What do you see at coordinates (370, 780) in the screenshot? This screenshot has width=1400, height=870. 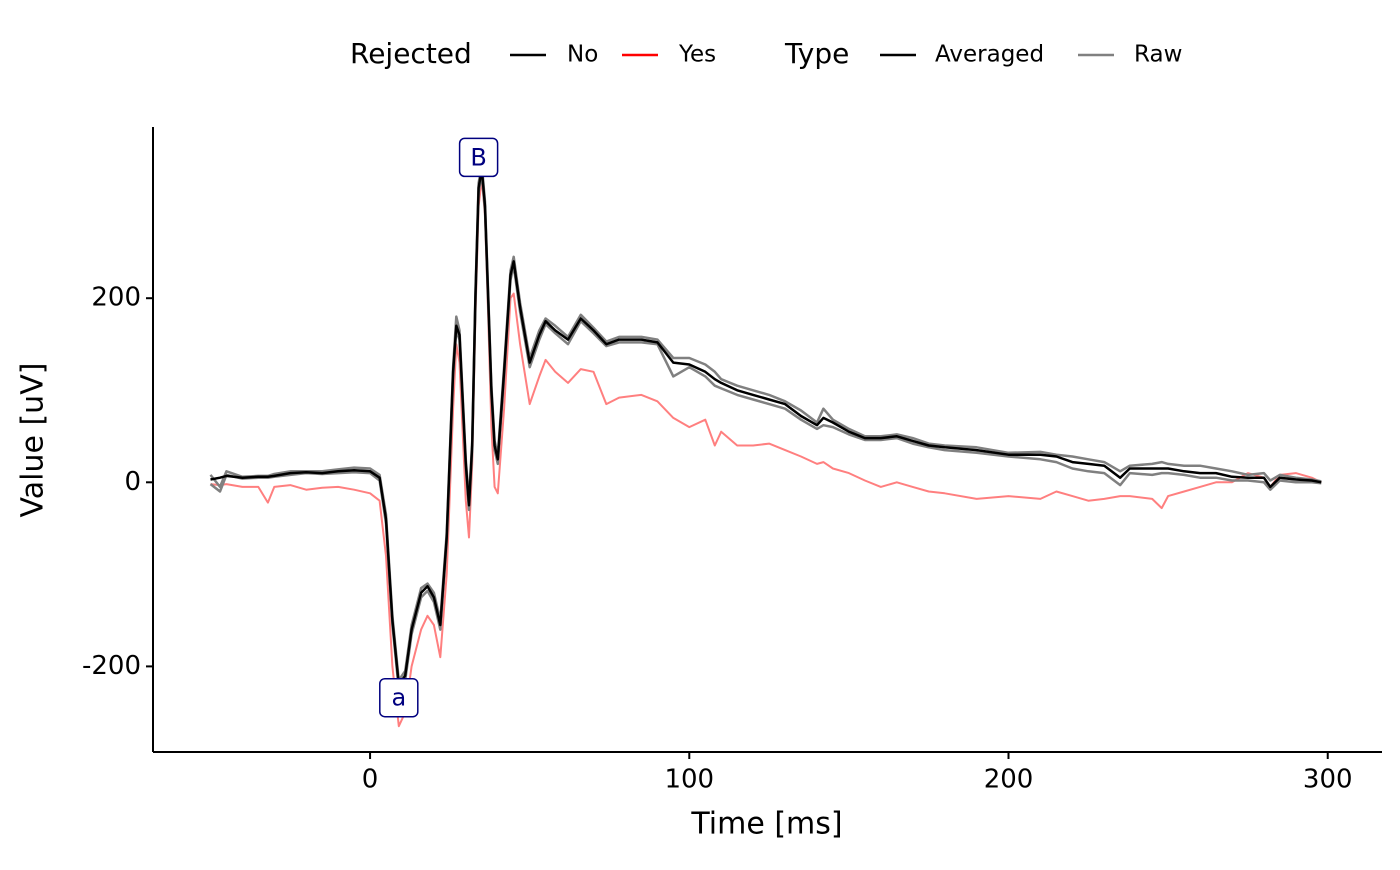 I see `x-tick-label: 0` at bounding box center [370, 780].